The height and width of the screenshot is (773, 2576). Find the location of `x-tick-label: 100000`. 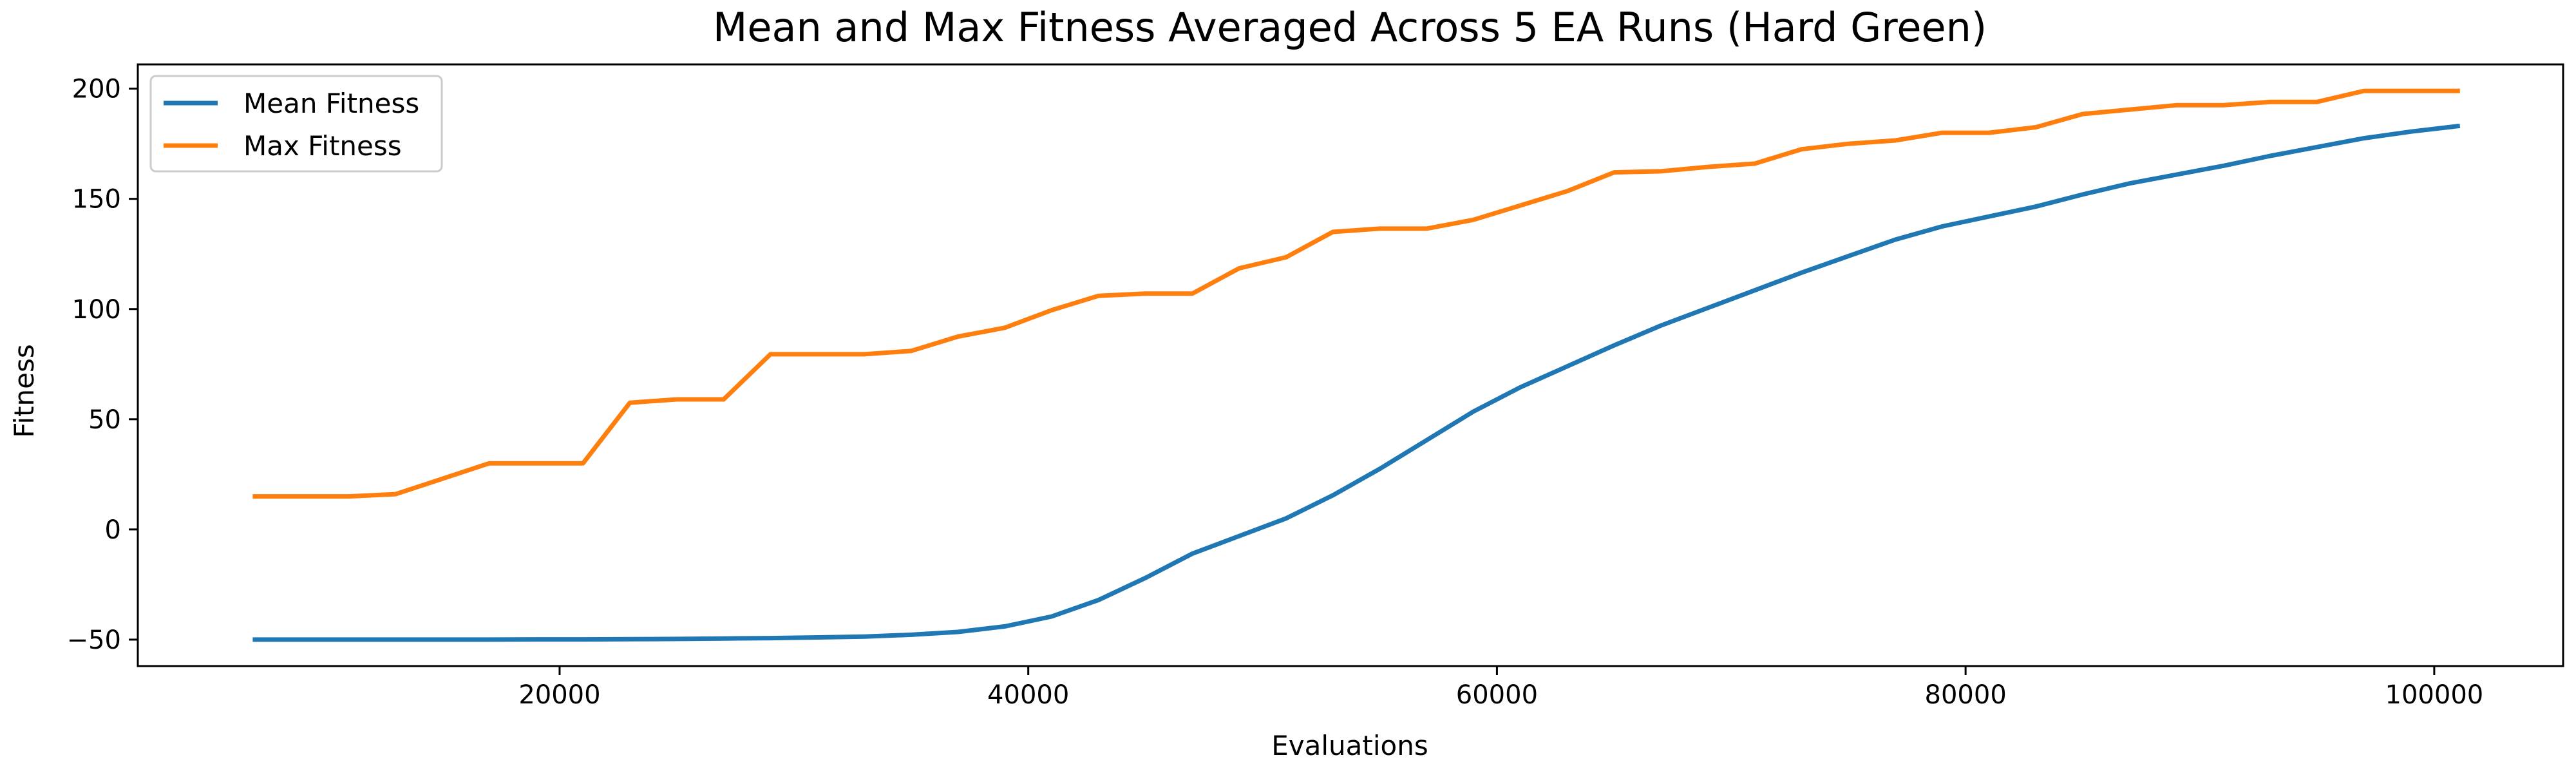

x-tick-label: 100000 is located at coordinates (2434, 695).